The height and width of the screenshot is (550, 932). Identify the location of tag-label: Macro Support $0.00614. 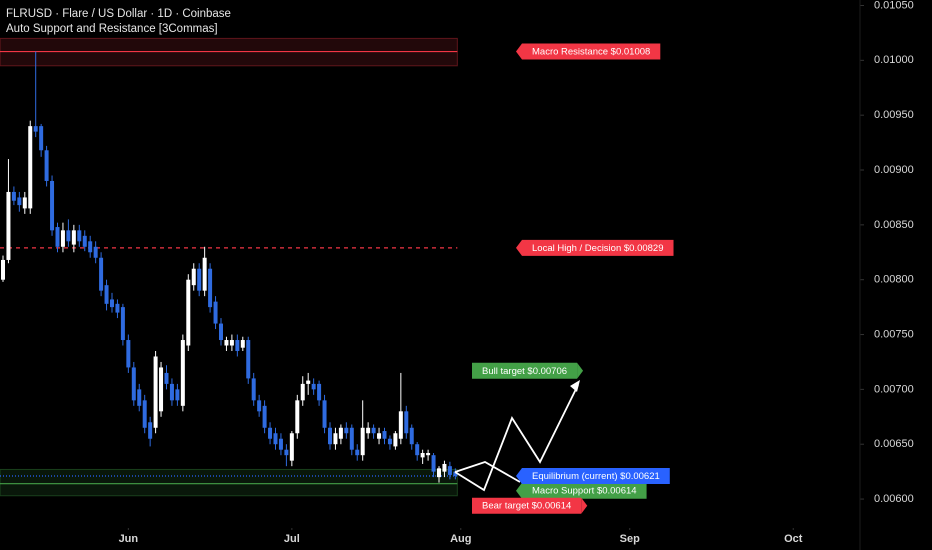
(584, 491).